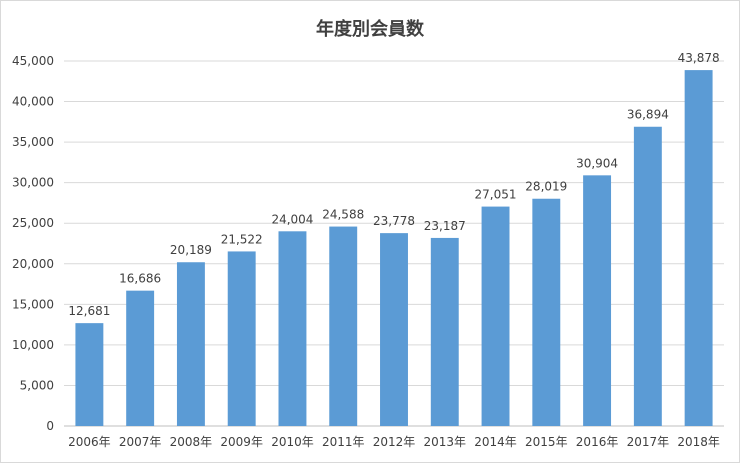  I want to click on x-tick-label: 2013年, so click(444, 442).